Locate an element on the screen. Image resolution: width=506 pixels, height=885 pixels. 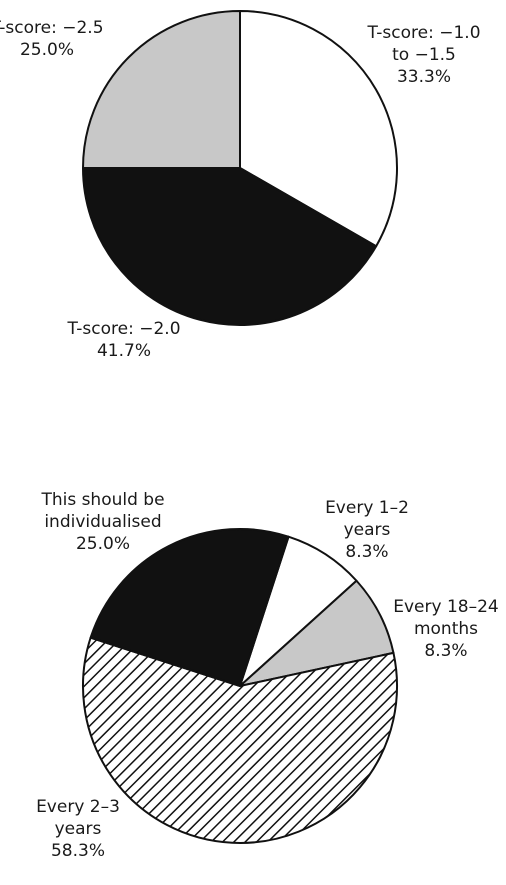
slice-label-line: individualised is located at coordinates (102, 522).